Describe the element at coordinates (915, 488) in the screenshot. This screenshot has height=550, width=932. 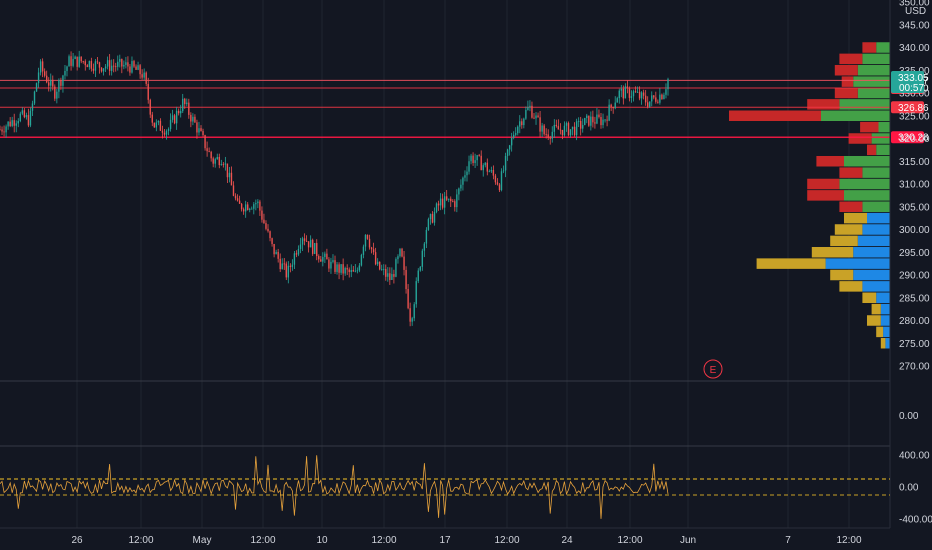
I see `indicator-2-axis: 400.00 0.00 -400.00` at that location.